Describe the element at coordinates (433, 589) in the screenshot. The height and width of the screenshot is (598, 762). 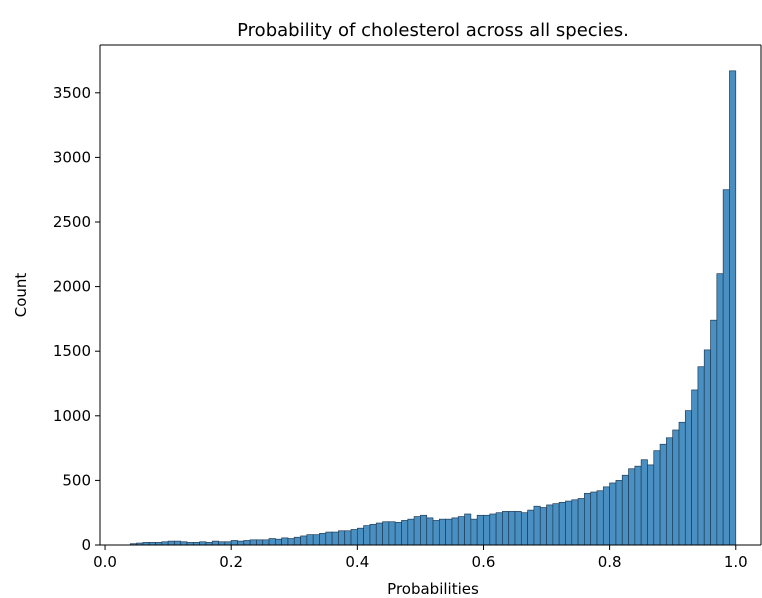
I see `x-axis-label: Probabilities` at that location.